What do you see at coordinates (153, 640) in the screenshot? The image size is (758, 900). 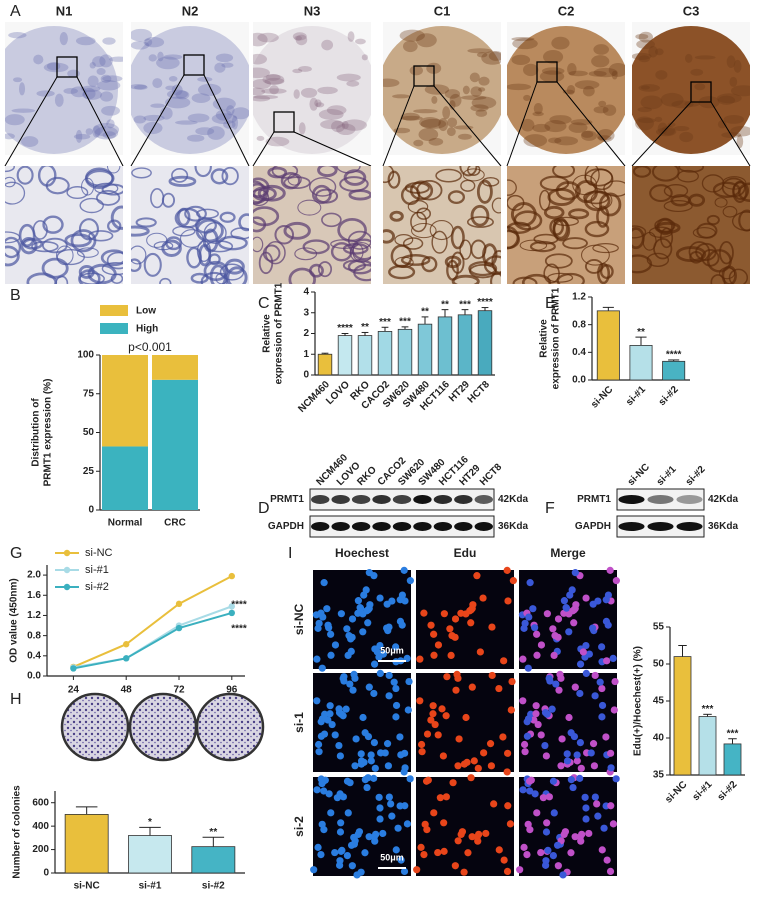 I see `line` at bounding box center [153, 640].